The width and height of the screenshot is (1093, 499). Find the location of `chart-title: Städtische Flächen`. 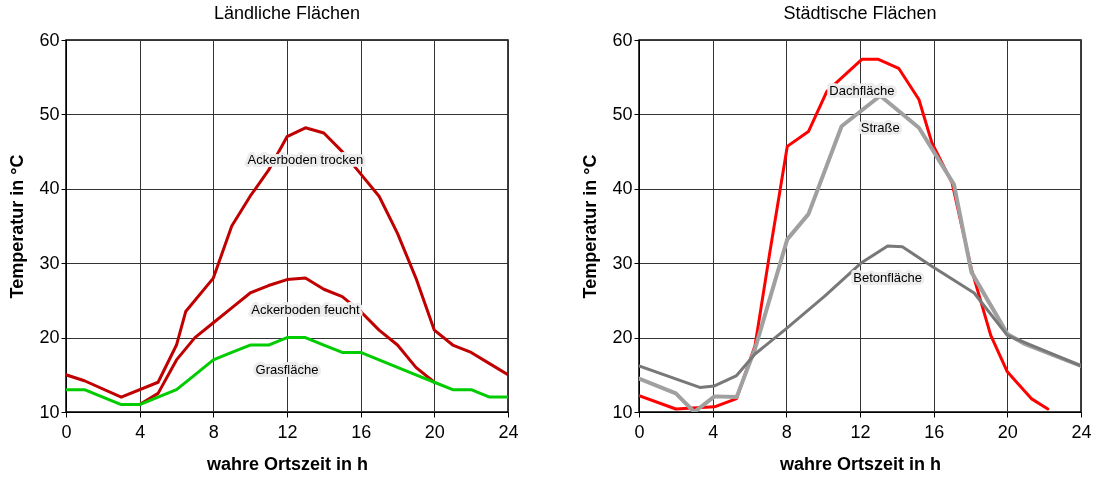

chart-title: Städtische Flächen is located at coordinates (860, 13).